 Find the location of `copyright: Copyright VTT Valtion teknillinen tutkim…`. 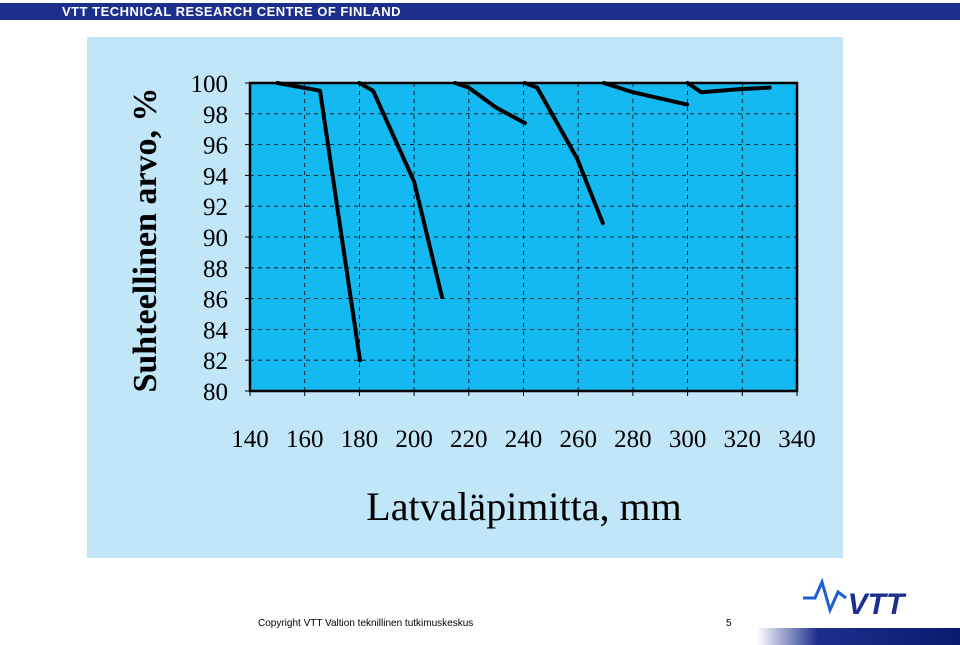

copyright: Copyright VTT Valtion teknillinen tutkim… is located at coordinates (365, 623).